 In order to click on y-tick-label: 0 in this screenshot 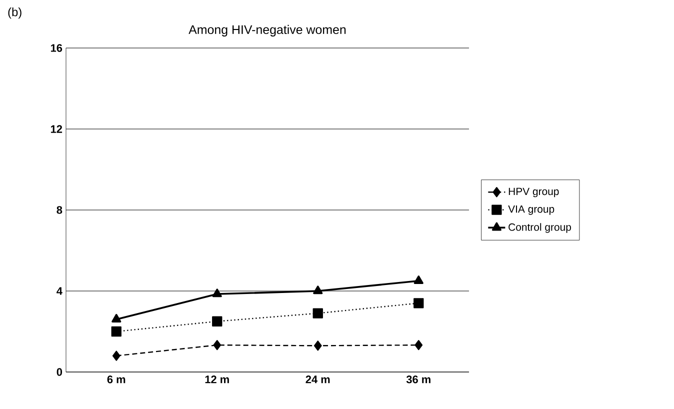, I will do `click(59, 372)`.